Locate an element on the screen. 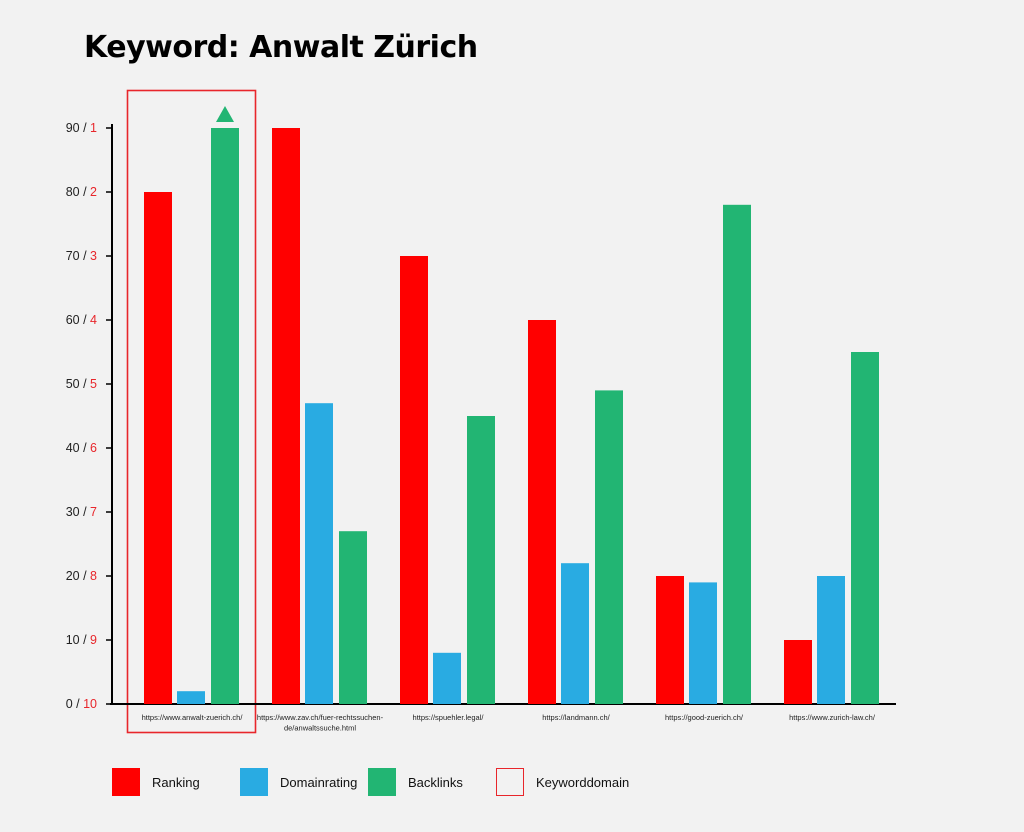 The image size is (1024, 832). y-tick-value-label: 70 / is located at coordinates (78, 256).